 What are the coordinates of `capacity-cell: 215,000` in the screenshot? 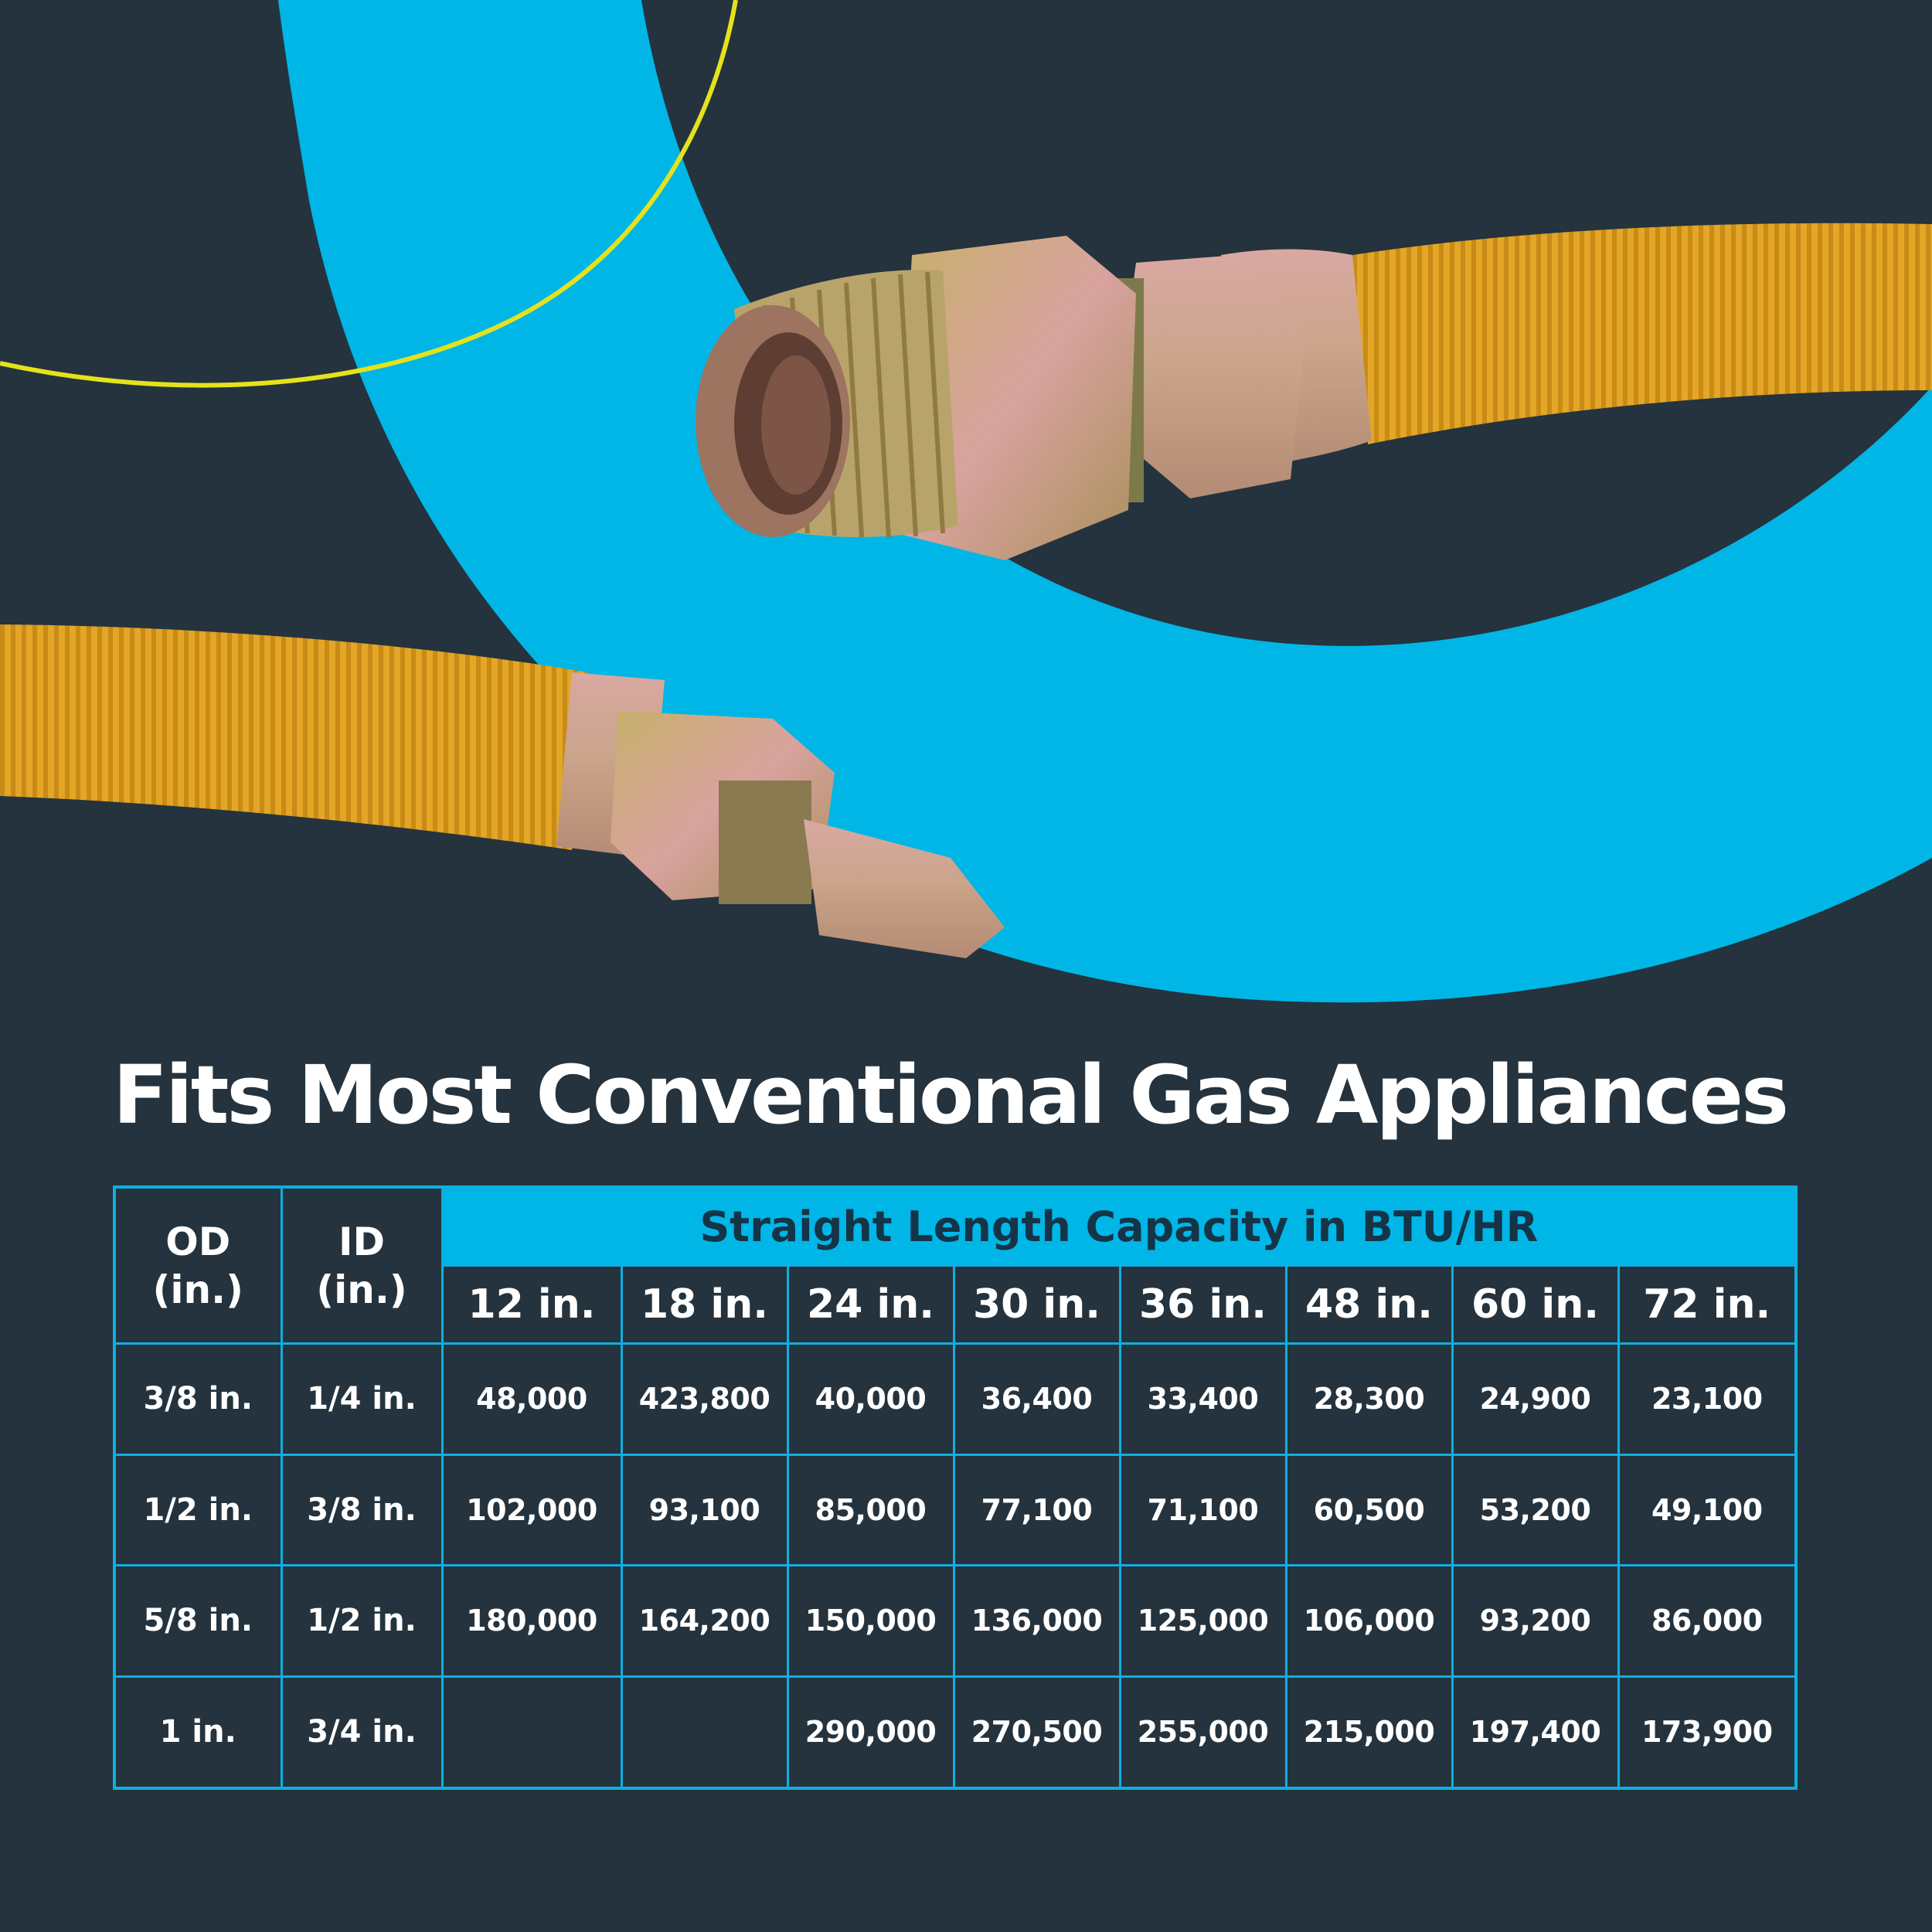 It's located at (1369, 1732).